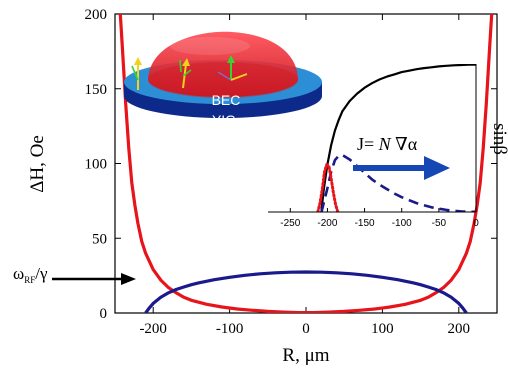 The width and height of the screenshot is (508, 371). What do you see at coordinates (385, 144) in the screenshot?
I see `flux-n: N` at bounding box center [385, 144].